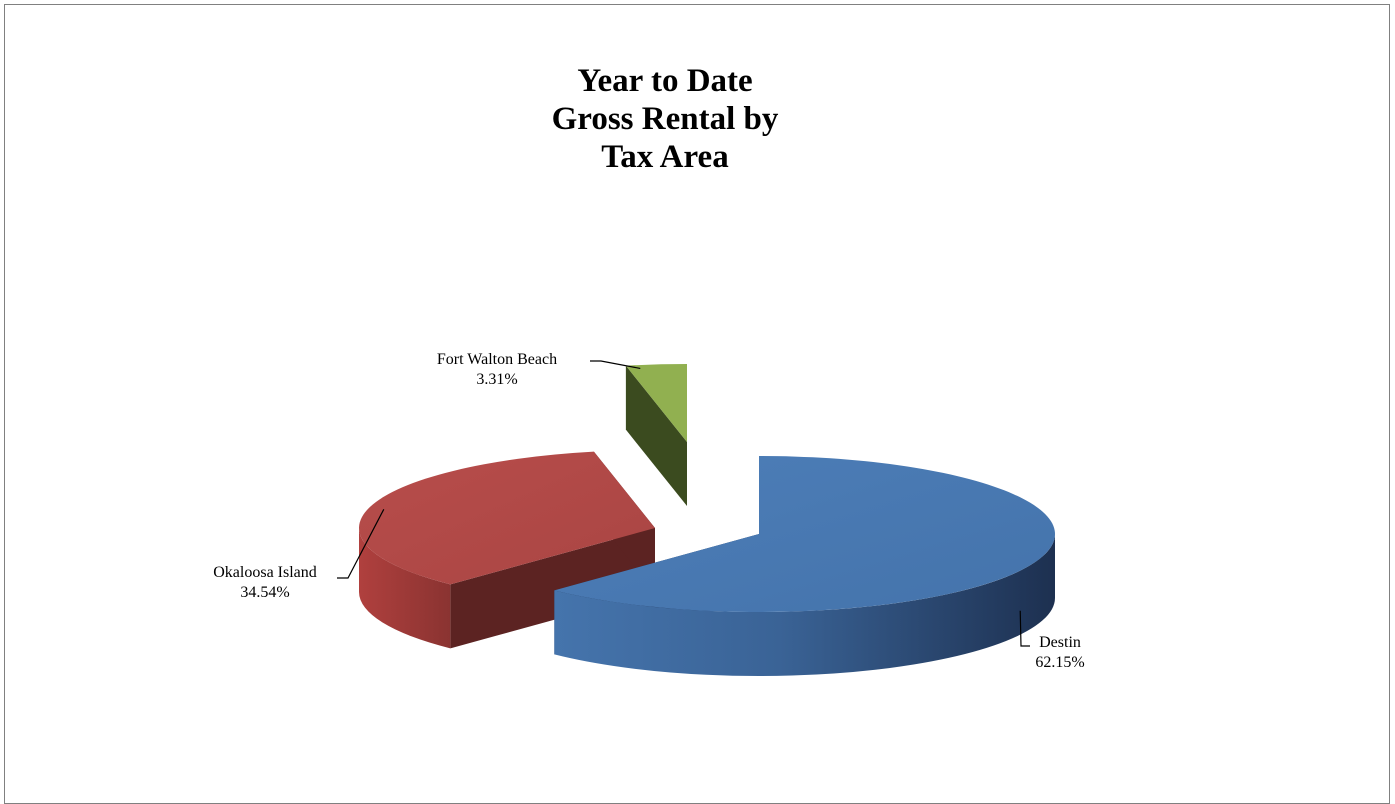 The image size is (1395, 804). Describe the element at coordinates (506, 518) in the screenshot. I see `pie-slice-okaloosa-island-top` at that location.